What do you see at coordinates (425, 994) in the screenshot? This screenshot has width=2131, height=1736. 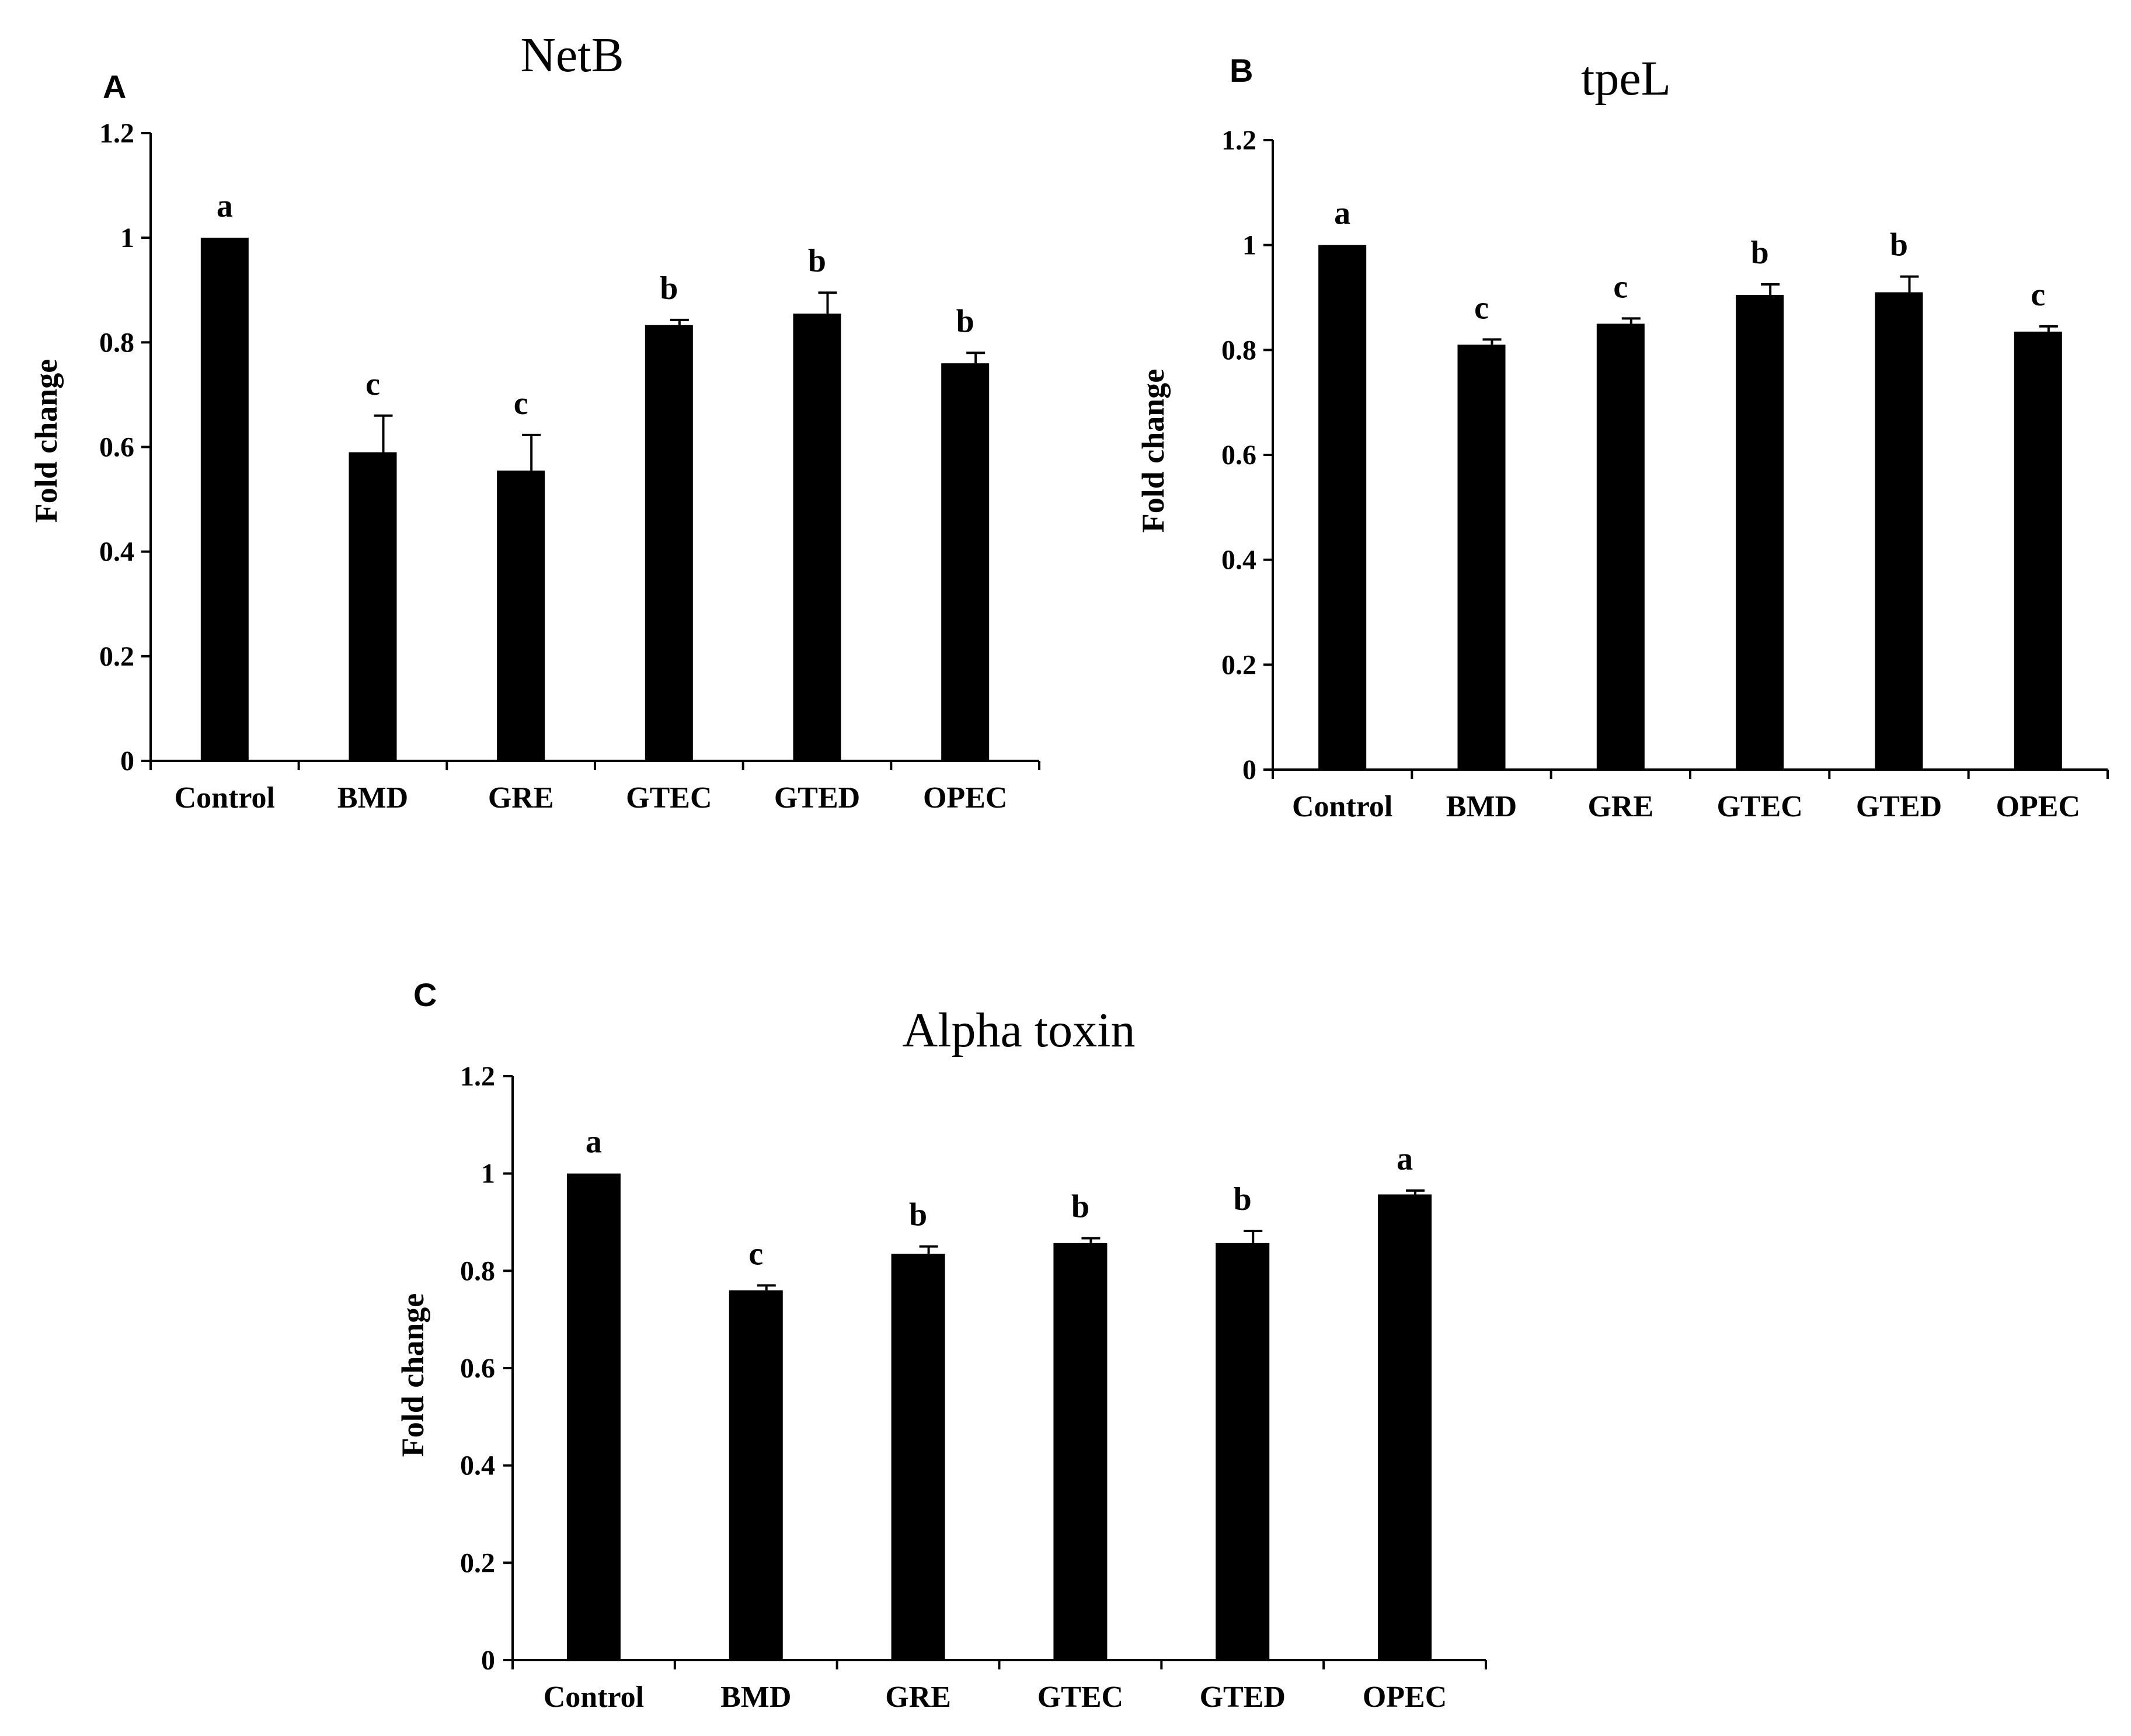 I see `panel-letter: C` at bounding box center [425, 994].